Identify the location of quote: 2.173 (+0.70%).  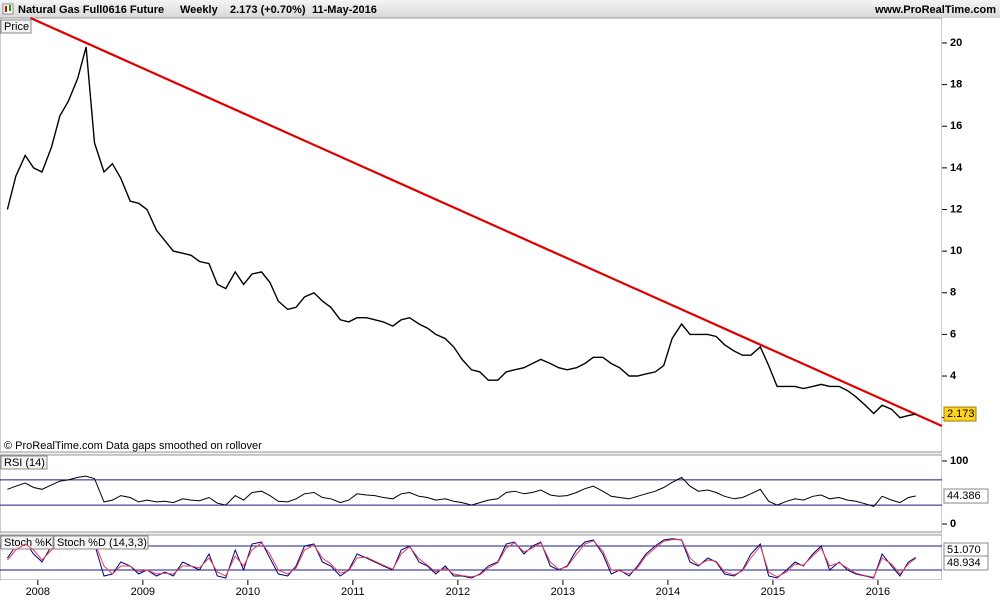
(268, 10).